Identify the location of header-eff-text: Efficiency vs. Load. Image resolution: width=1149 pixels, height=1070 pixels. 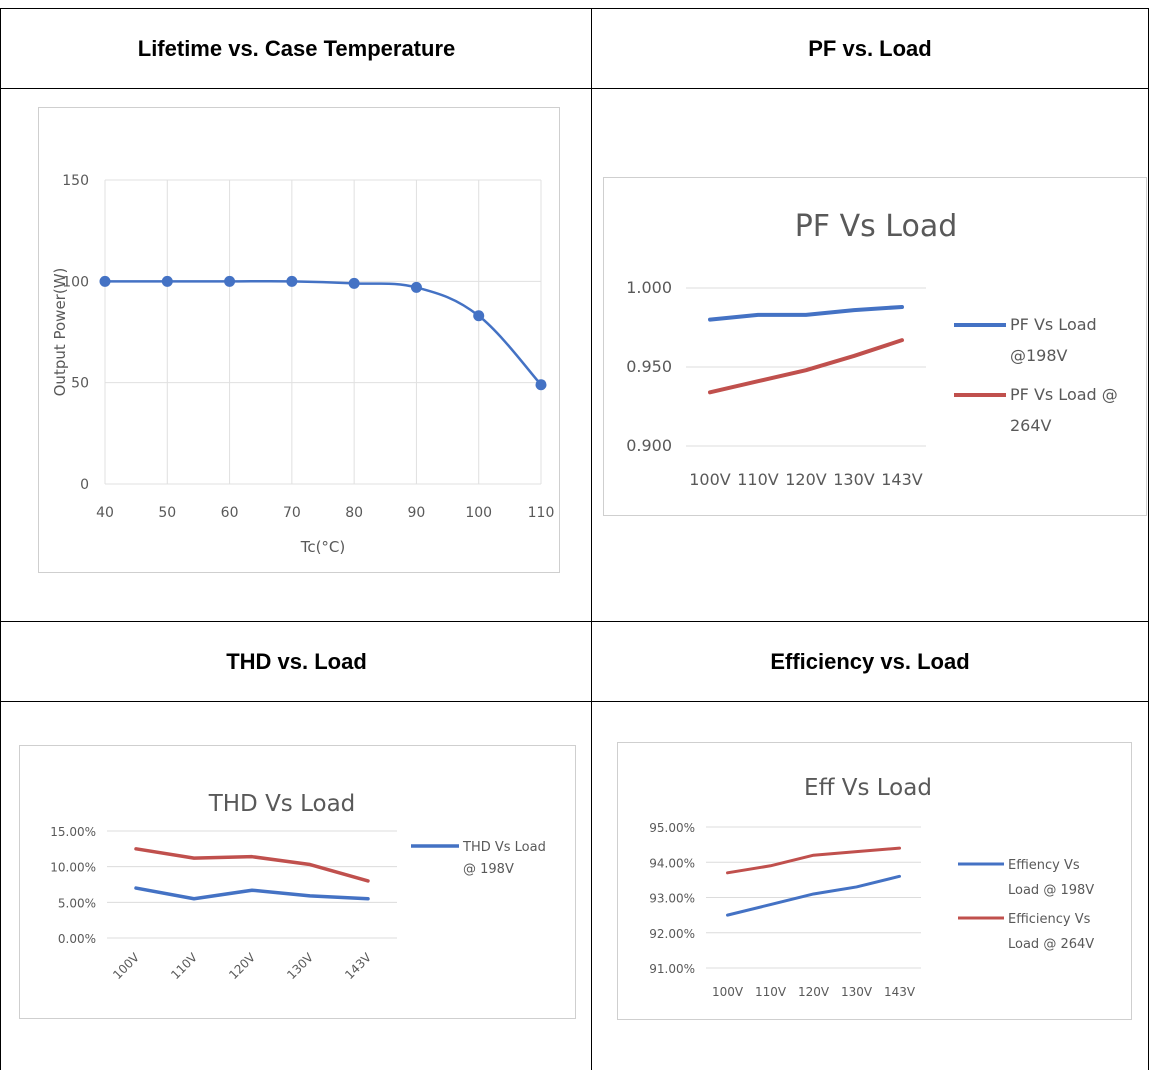
(870, 661).